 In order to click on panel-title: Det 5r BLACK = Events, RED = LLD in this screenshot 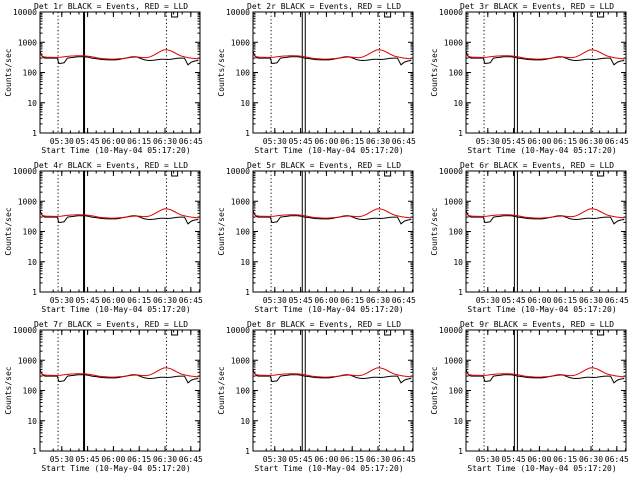, I will do `click(324, 165)`.